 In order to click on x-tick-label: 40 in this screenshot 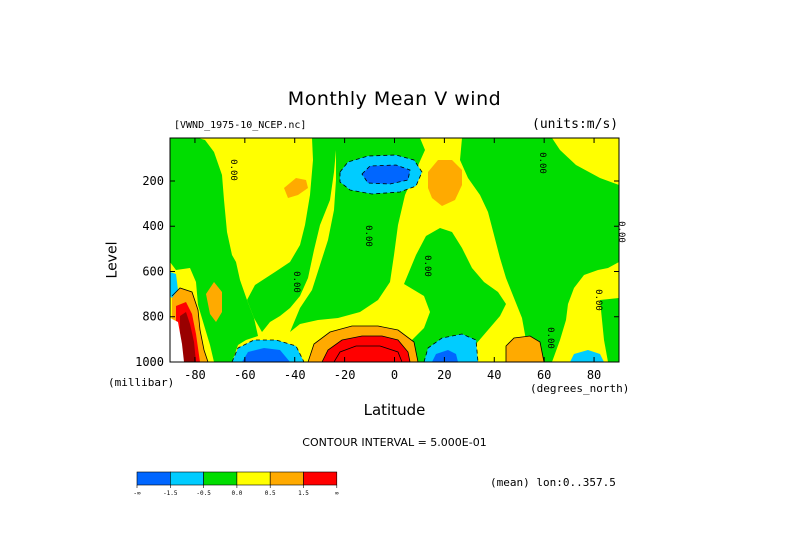, I will do `click(494, 375)`.